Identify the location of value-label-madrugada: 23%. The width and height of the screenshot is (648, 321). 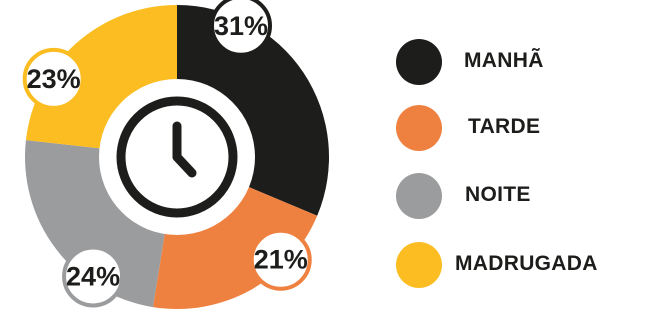
(54, 79).